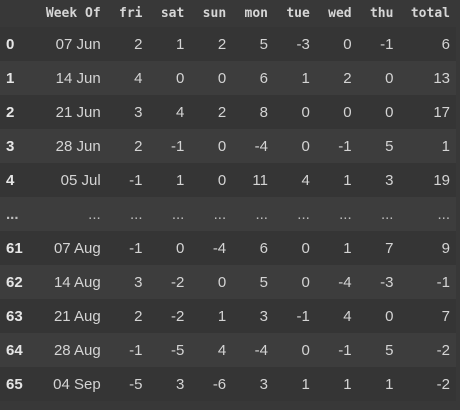 The image size is (460, 410). I want to click on total-cell: 17, so click(441, 112).